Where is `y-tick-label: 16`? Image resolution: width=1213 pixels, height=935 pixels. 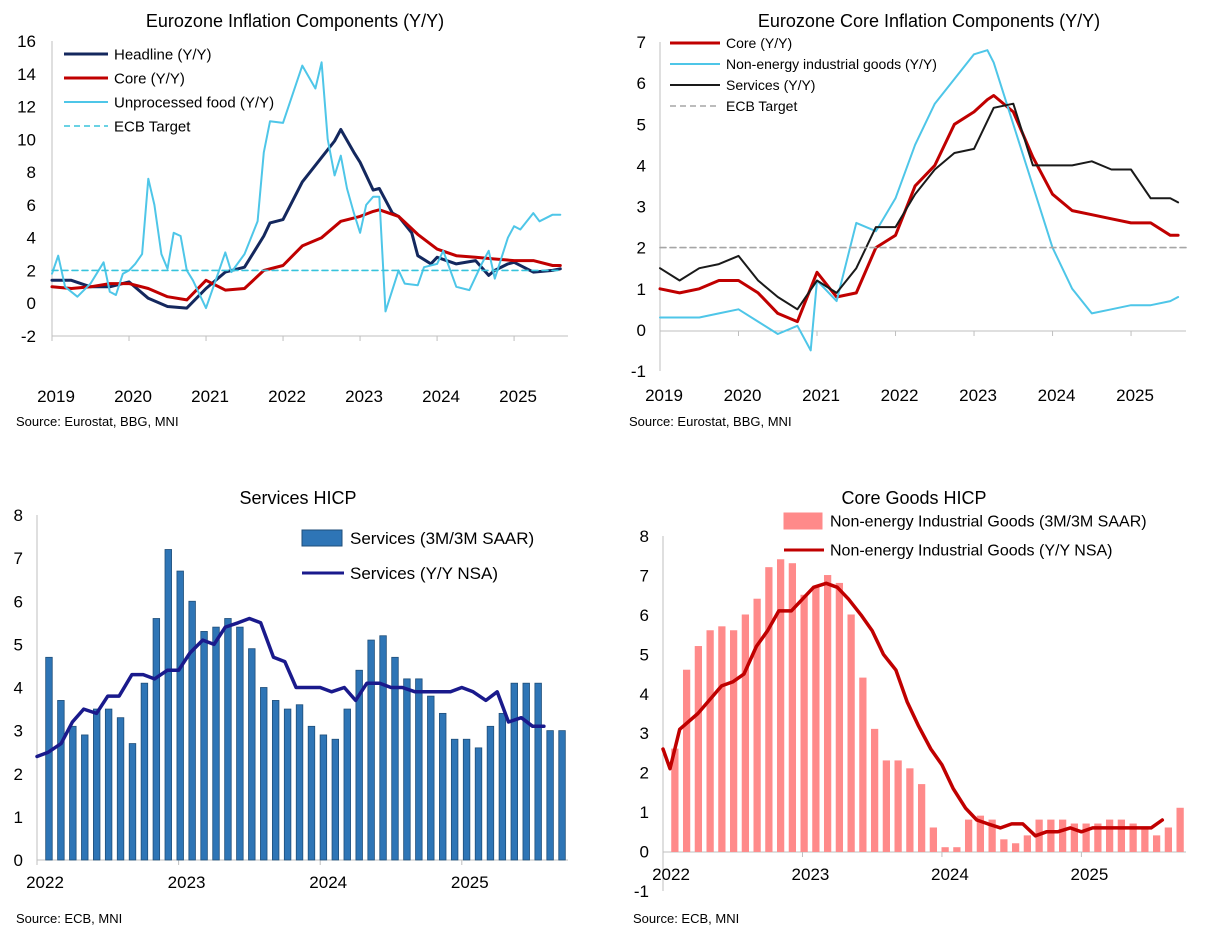 y-tick-label: 16 is located at coordinates (26, 41).